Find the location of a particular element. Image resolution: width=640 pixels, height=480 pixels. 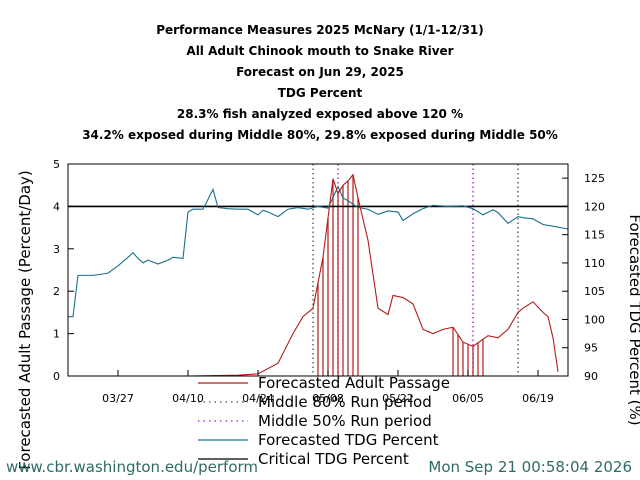

y-tick-label-5: 5 is located at coordinates (56, 164).